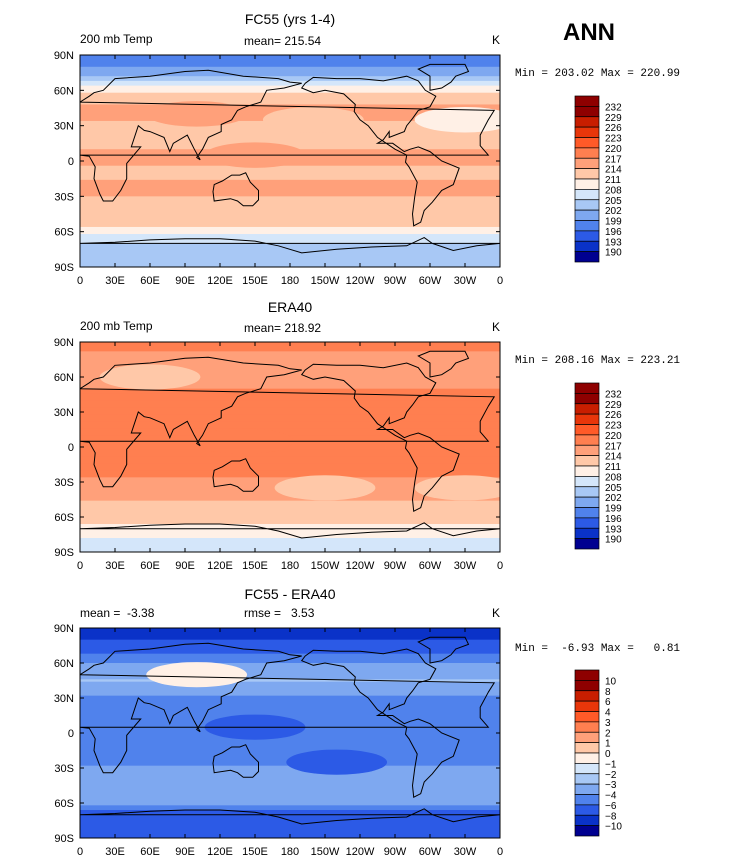 Image resolution: width=733 pixels, height=866 pixels. I want to click on colorbar-label: −3, so click(611, 785).